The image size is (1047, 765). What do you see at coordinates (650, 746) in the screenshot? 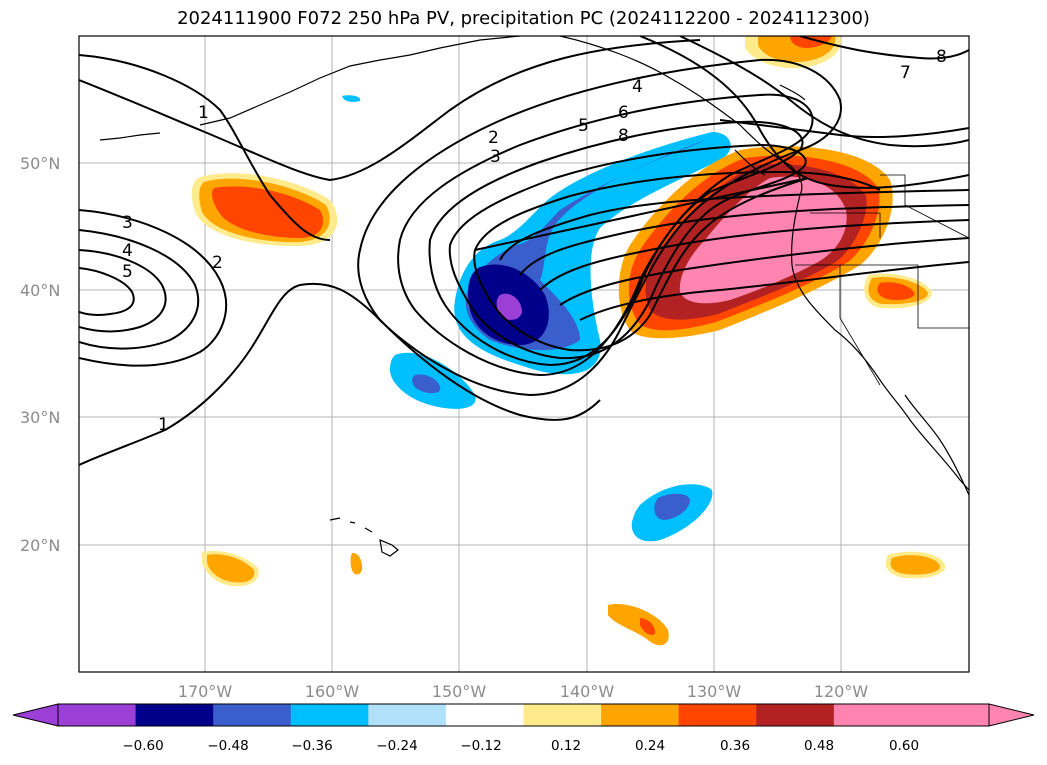
I see `colorbar-tick: 0.24` at bounding box center [650, 746].